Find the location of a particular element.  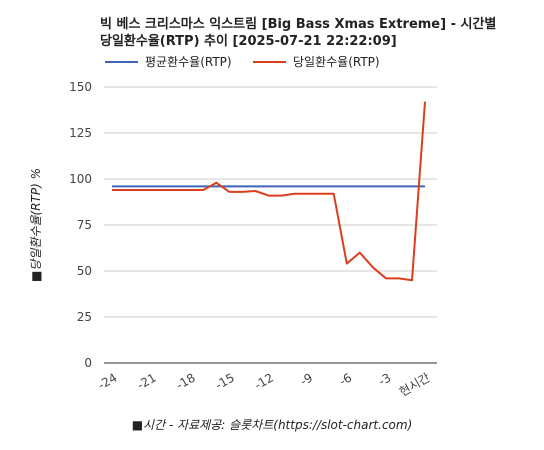

x-tick-label: -21 is located at coordinates (147, 381).